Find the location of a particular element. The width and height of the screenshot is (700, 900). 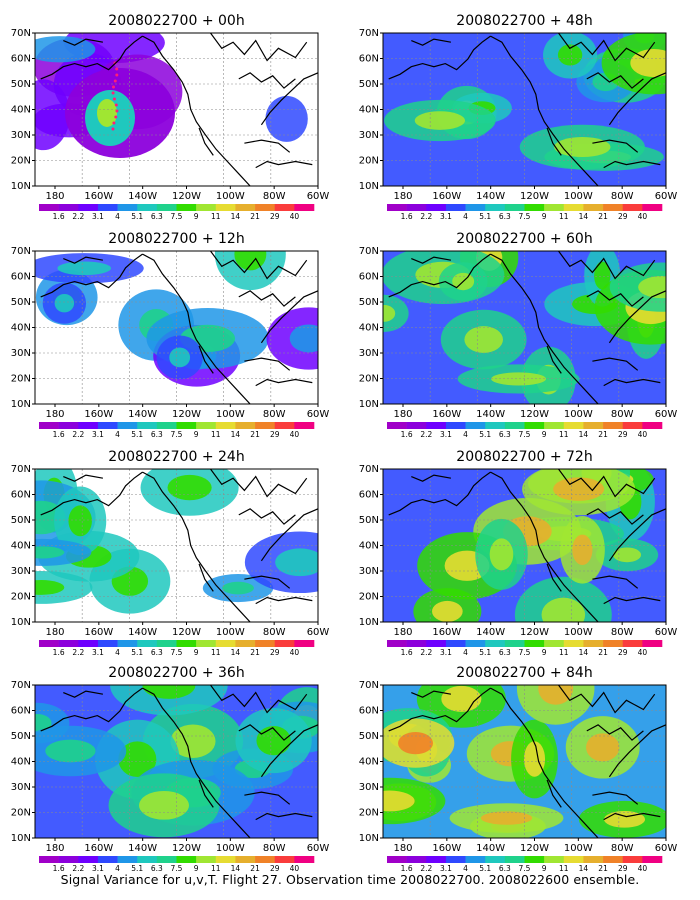

panel-title: 2008022700 + 60h is located at coordinates (524, 239).